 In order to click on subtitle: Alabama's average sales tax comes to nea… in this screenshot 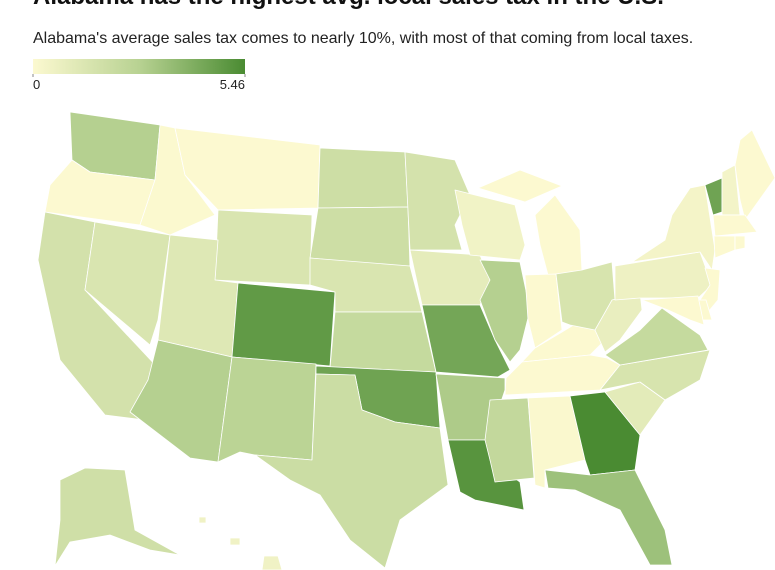, I will do `click(363, 38)`.